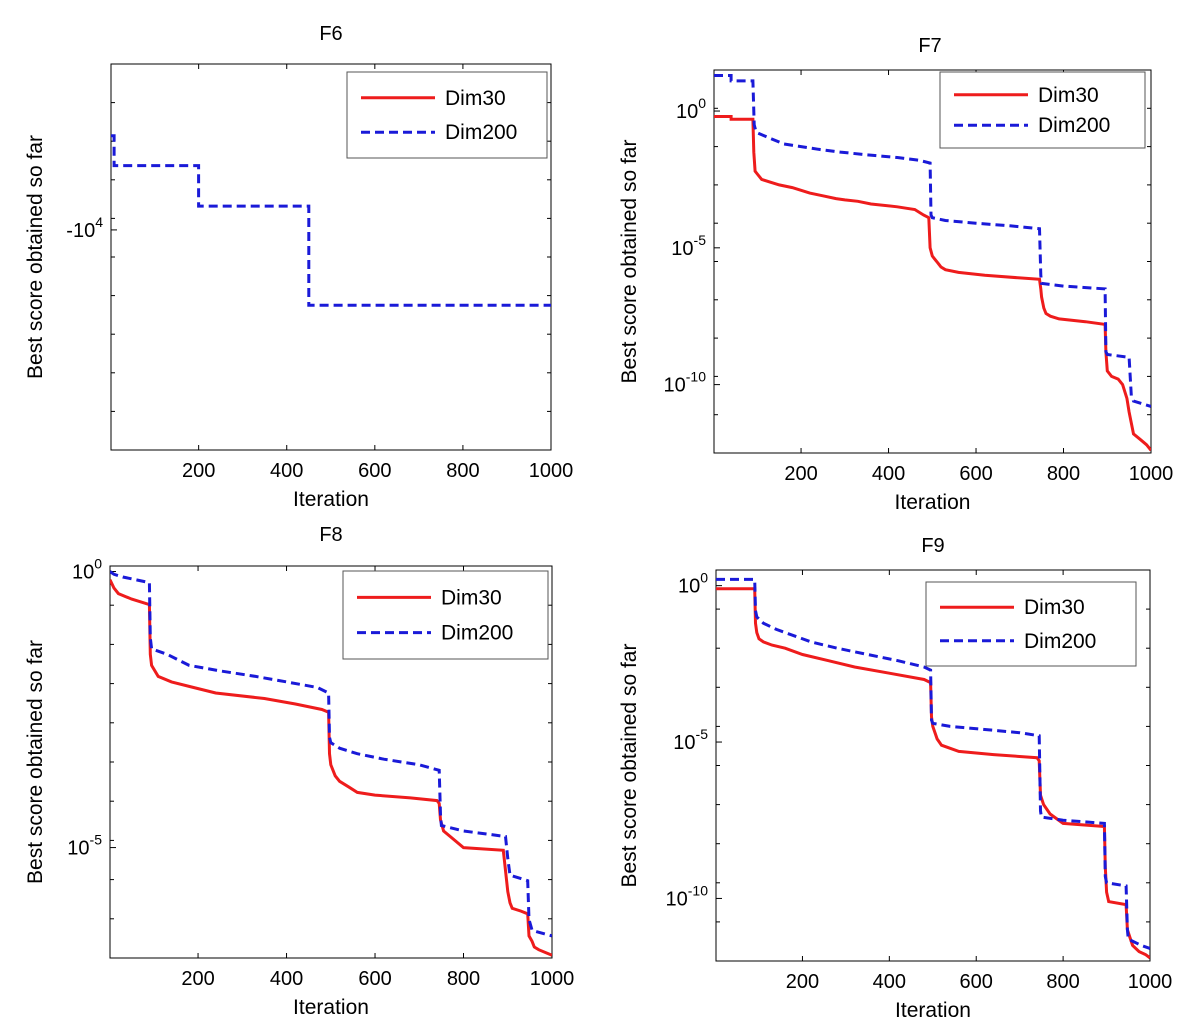  Describe the element at coordinates (932, 546) in the screenshot. I see `chart-title: F9` at that location.